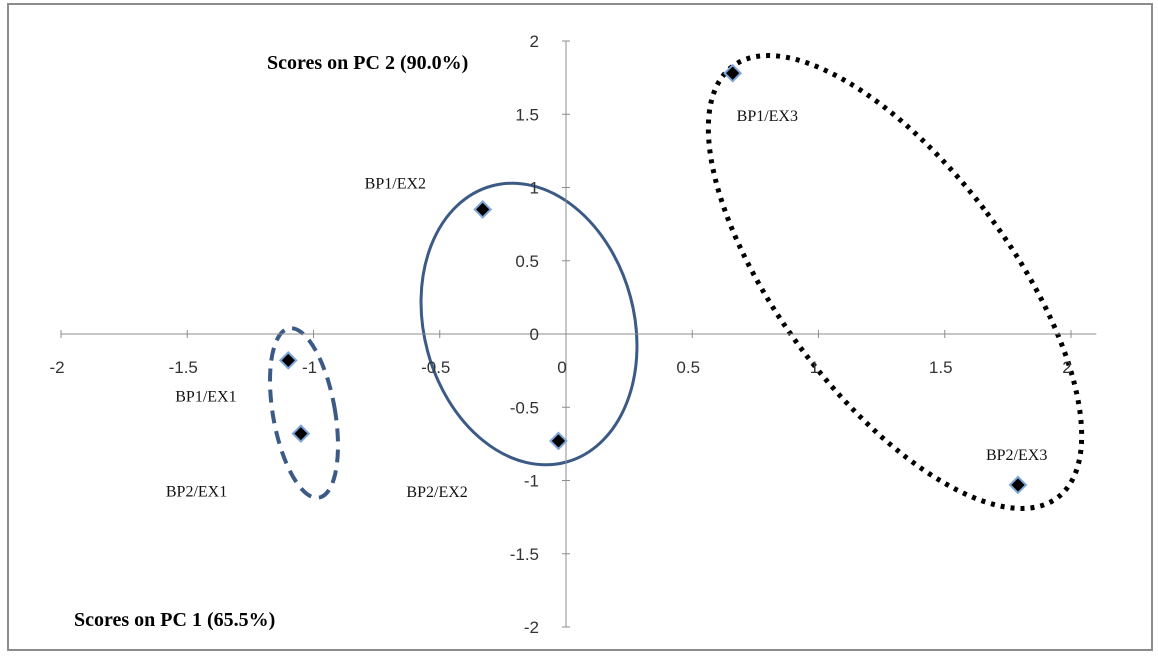 The height and width of the screenshot is (656, 1158). What do you see at coordinates (814, 367) in the screenshot?
I see `x-tick-label: 1` at bounding box center [814, 367].